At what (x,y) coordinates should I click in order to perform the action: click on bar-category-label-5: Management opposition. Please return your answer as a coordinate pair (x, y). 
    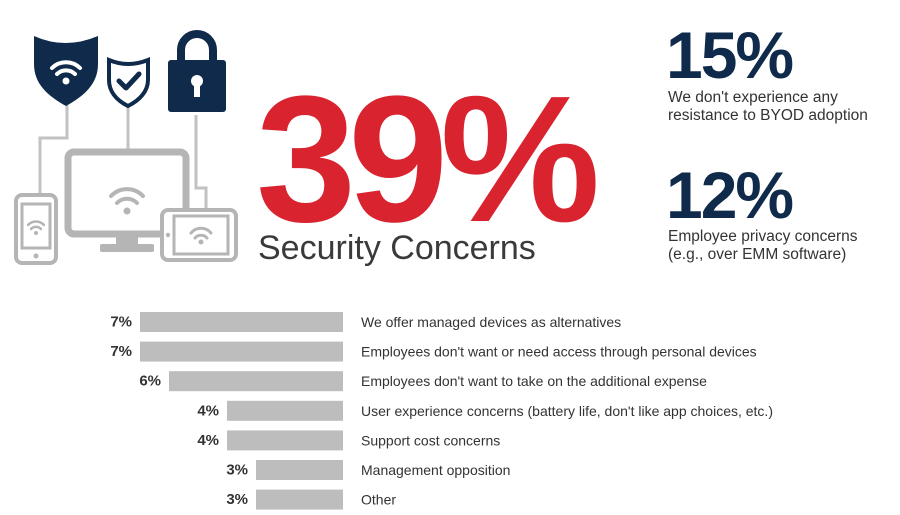
    Looking at the image, I should click on (435, 470).